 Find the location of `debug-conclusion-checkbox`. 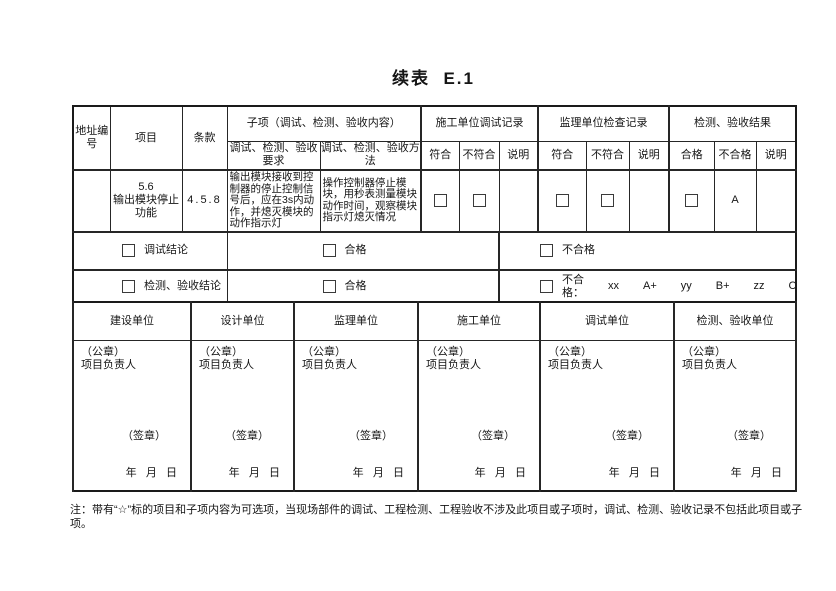

debug-conclusion-checkbox is located at coordinates (128, 250).